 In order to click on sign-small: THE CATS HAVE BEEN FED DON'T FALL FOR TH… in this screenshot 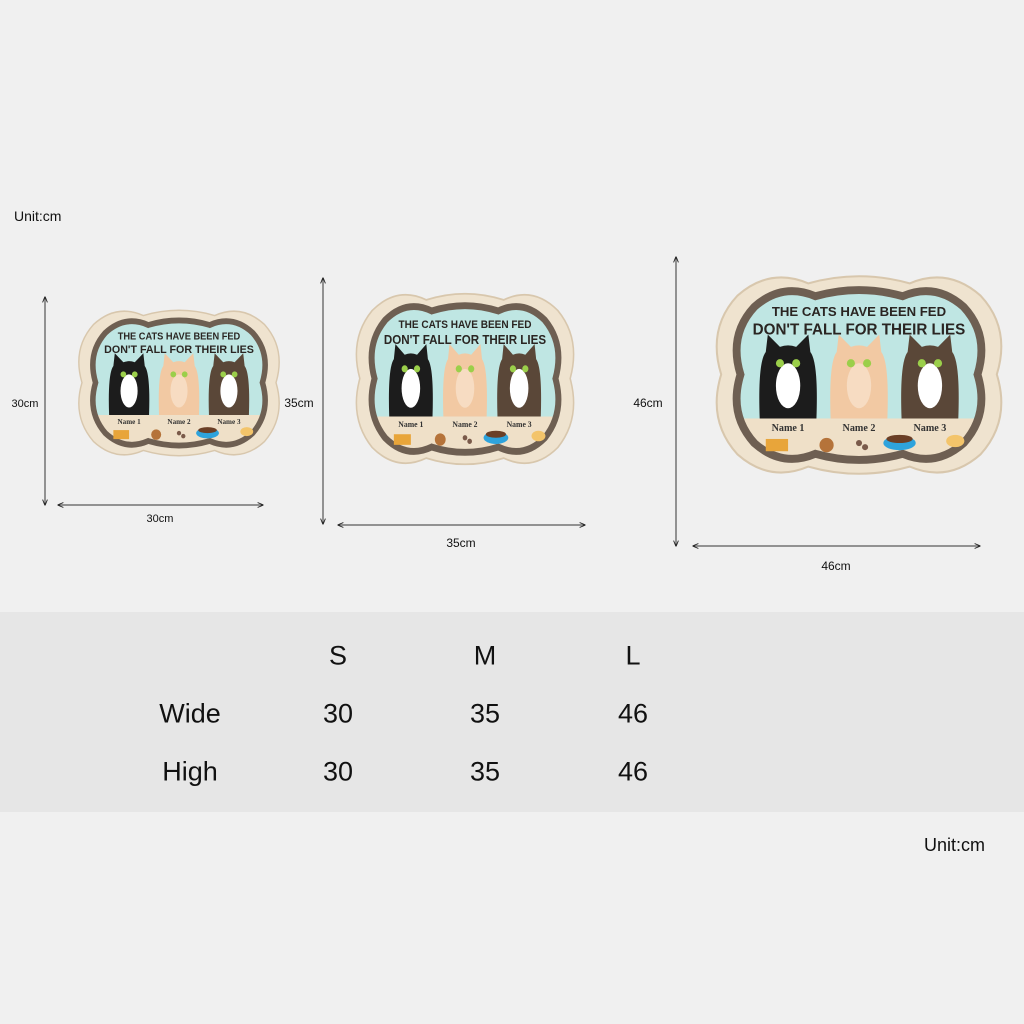, I will do `click(179, 383)`.